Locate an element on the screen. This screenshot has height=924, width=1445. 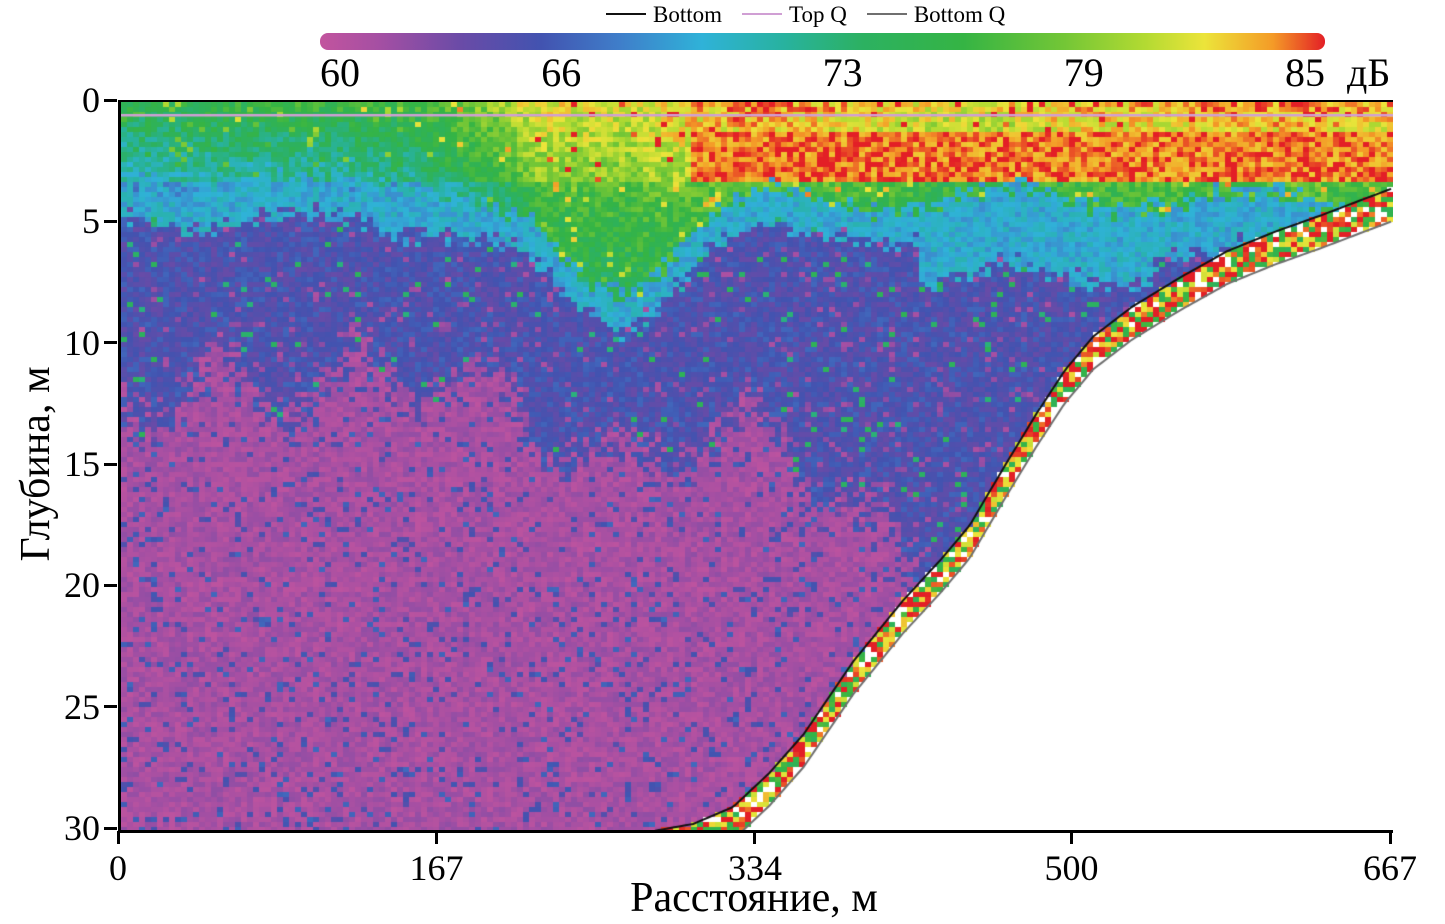
y-tick-label: 5 is located at coordinates (91, 221).